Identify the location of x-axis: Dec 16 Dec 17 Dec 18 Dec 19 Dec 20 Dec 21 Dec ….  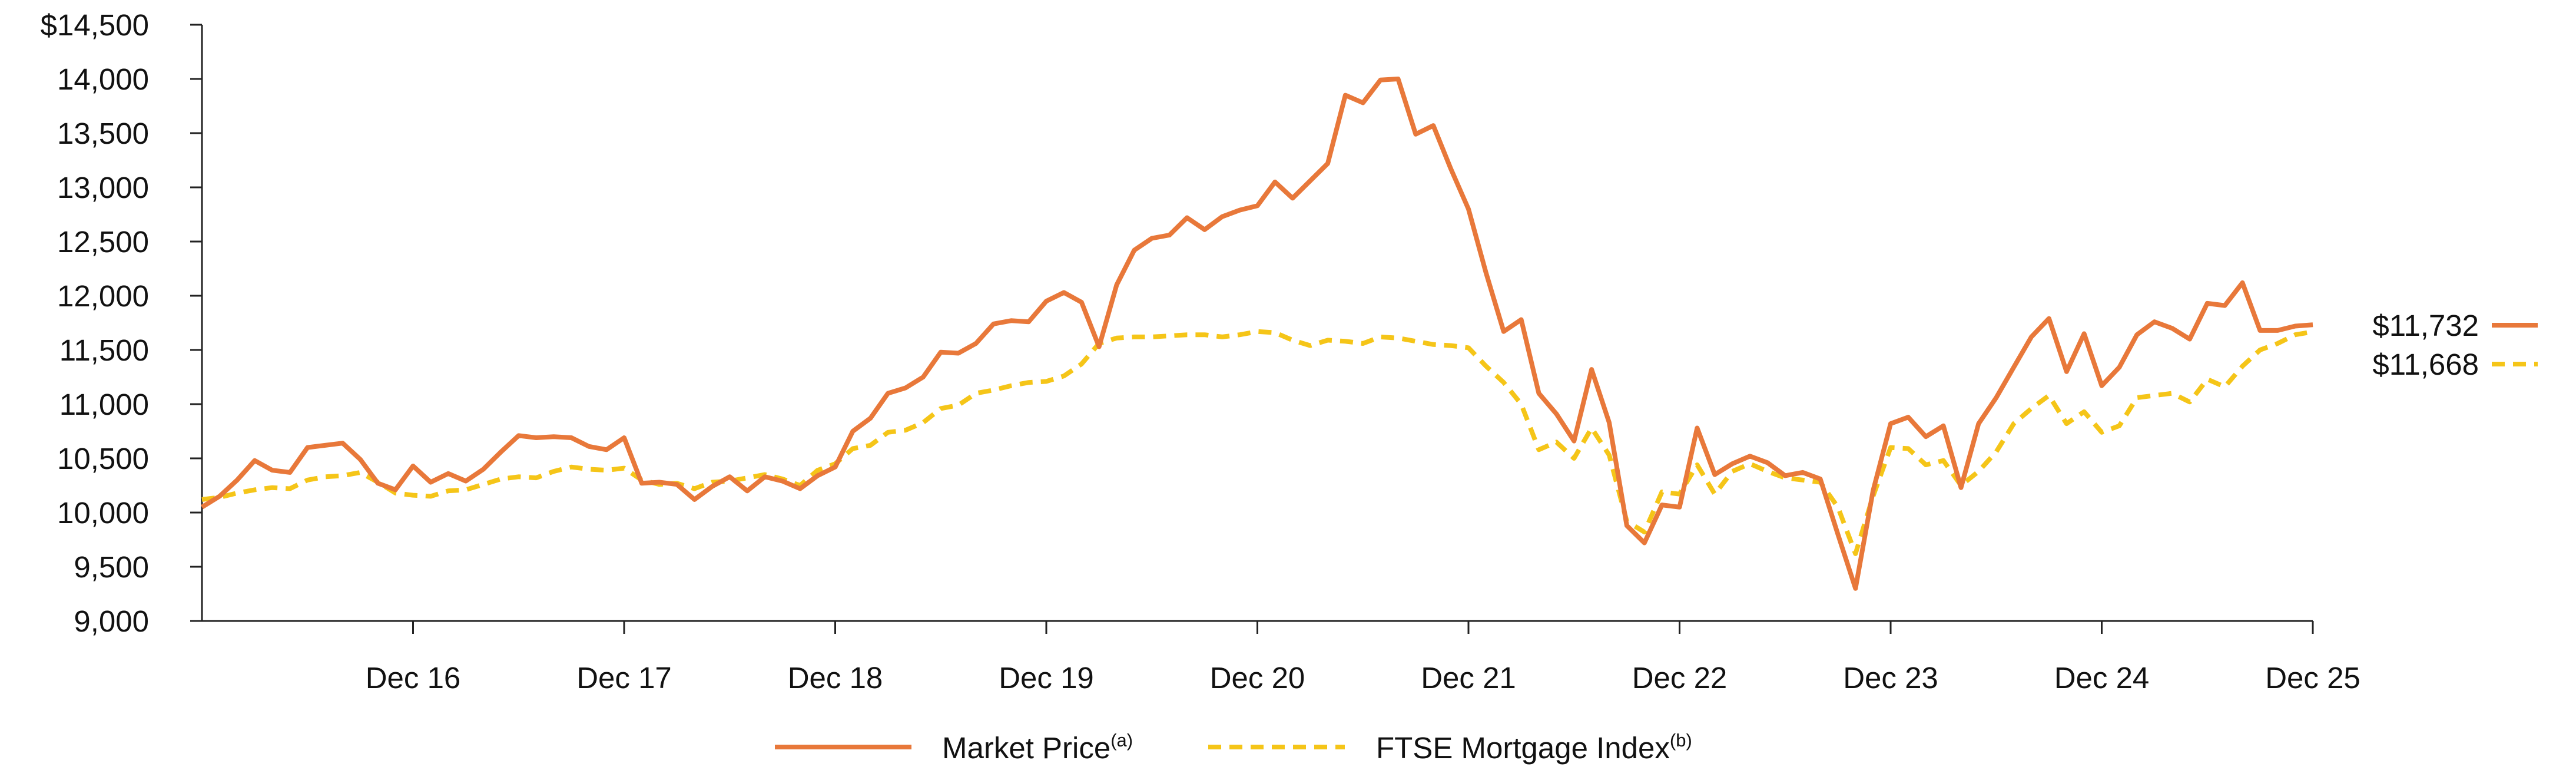
(1281, 657).